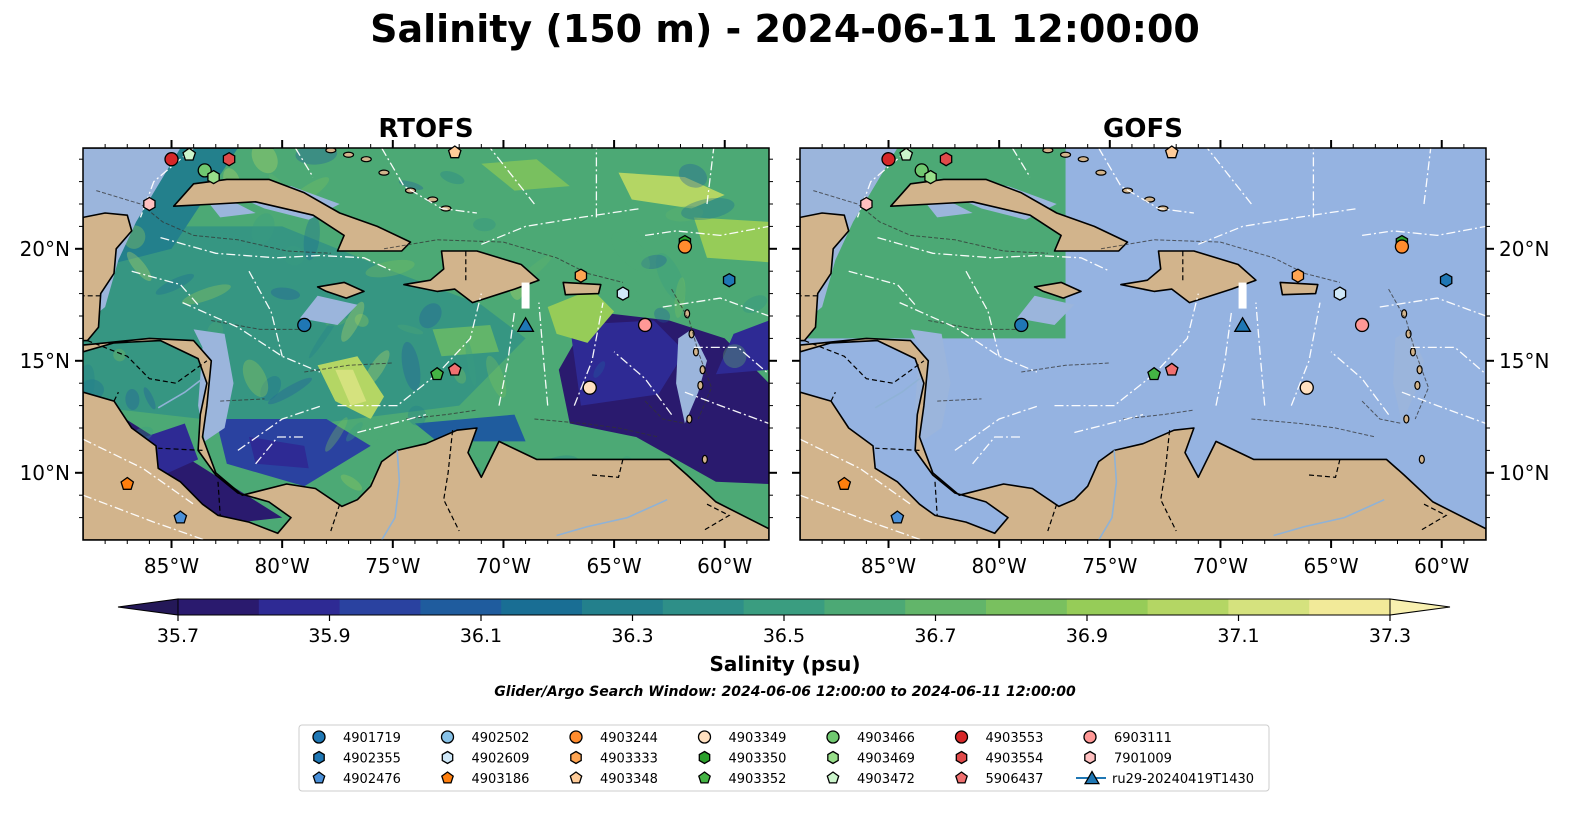  I want to click on colorbar: 35.7 35.9 36.1 36.3 36.5 36.7 36.9 37.1 37.3, so click(784, 622).